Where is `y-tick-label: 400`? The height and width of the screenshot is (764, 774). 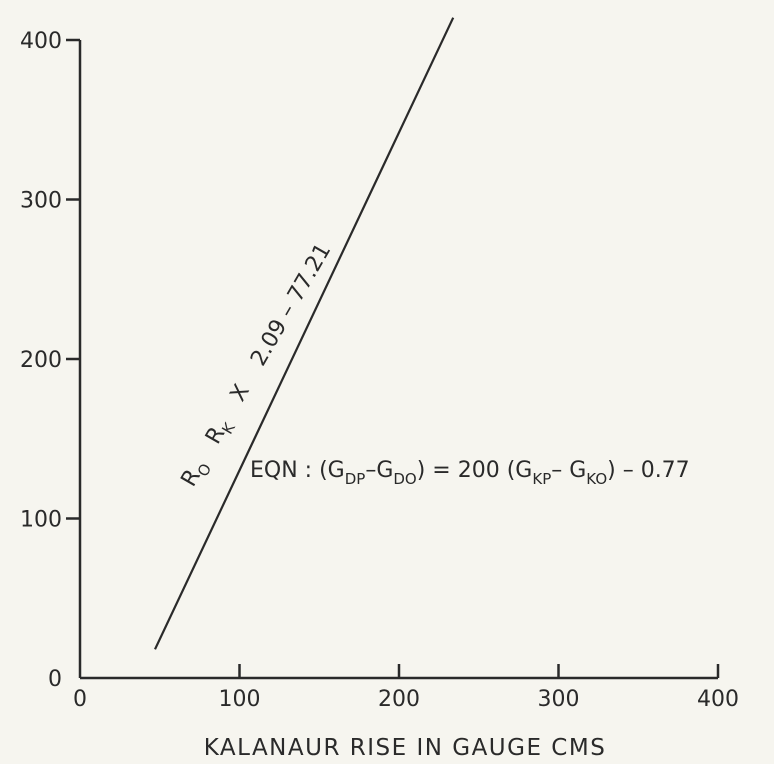 y-tick-label: 400 is located at coordinates (41, 41).